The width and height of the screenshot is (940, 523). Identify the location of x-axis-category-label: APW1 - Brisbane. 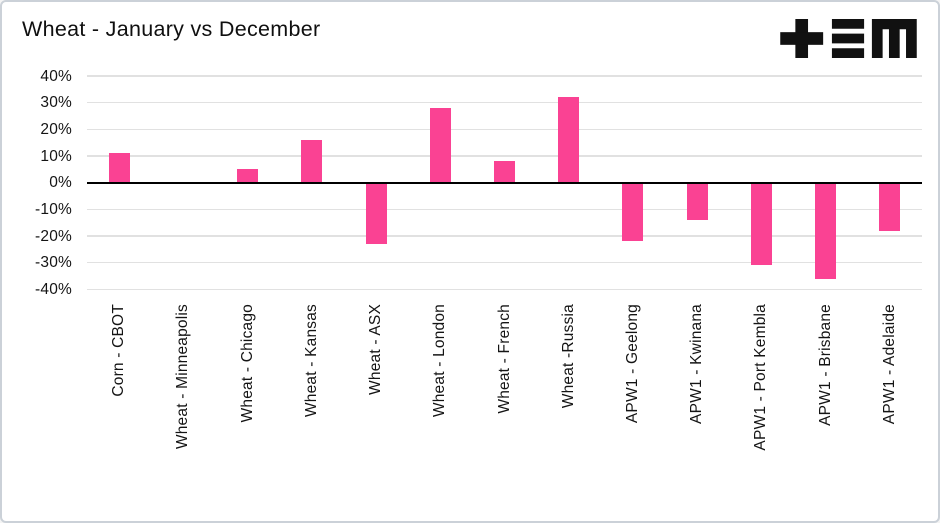
(825, 365).